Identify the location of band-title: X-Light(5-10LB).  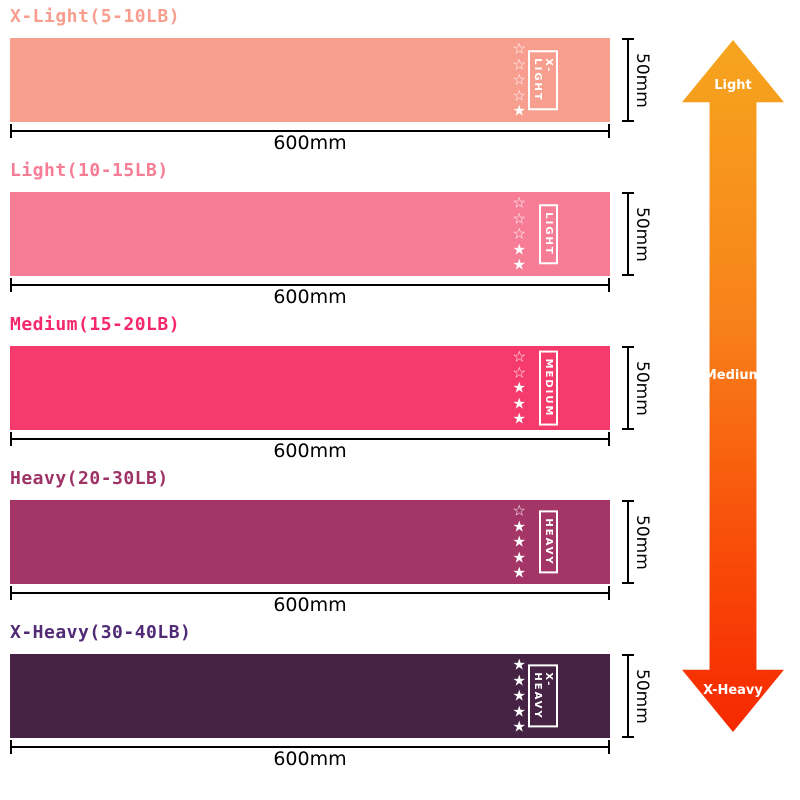
(95, 16).